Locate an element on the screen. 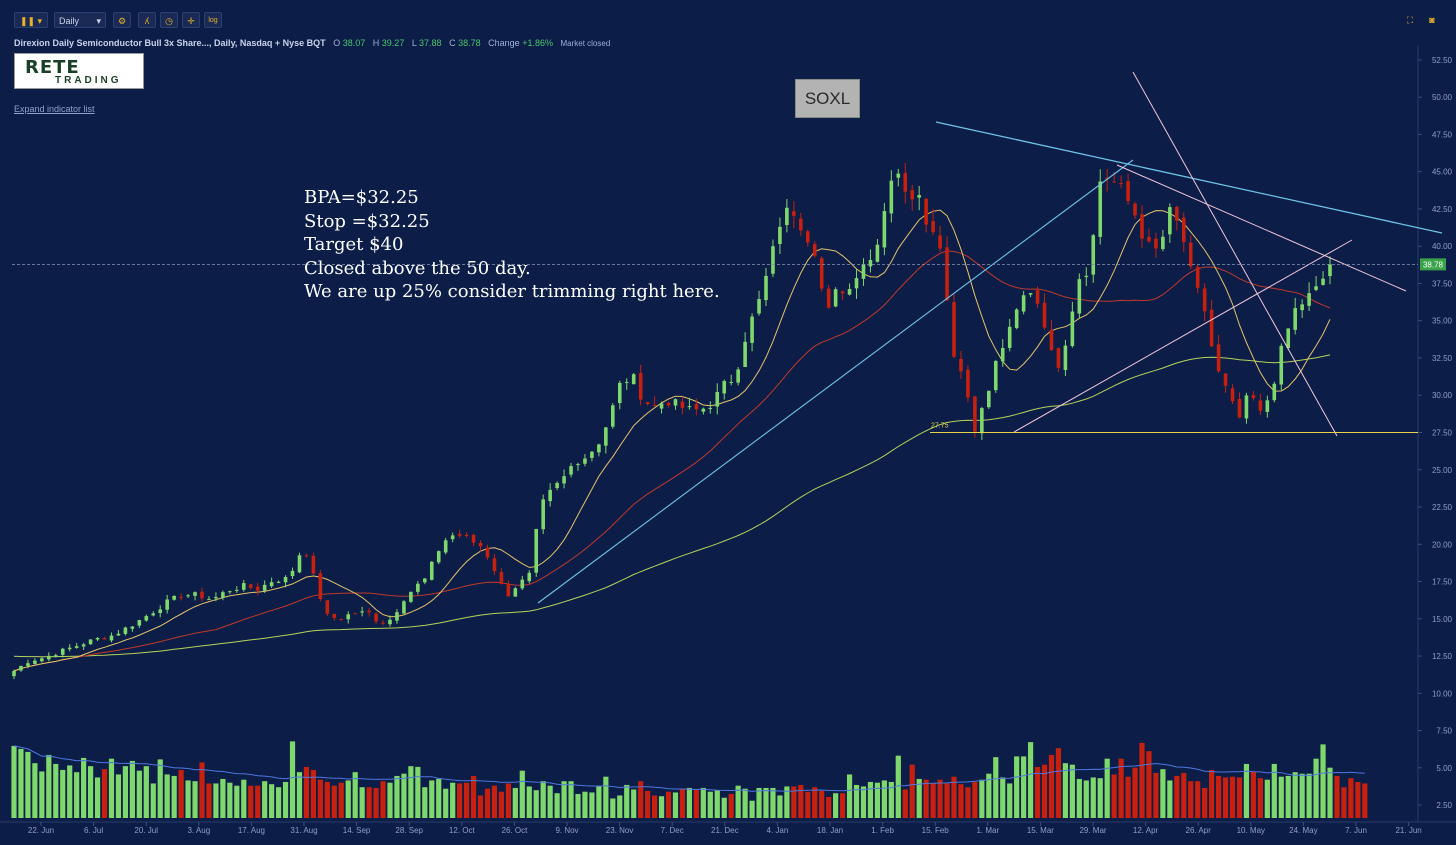 The image size is (1456, 845). fullscreen-button: ⛶ is located at coordinates (1410, 20).